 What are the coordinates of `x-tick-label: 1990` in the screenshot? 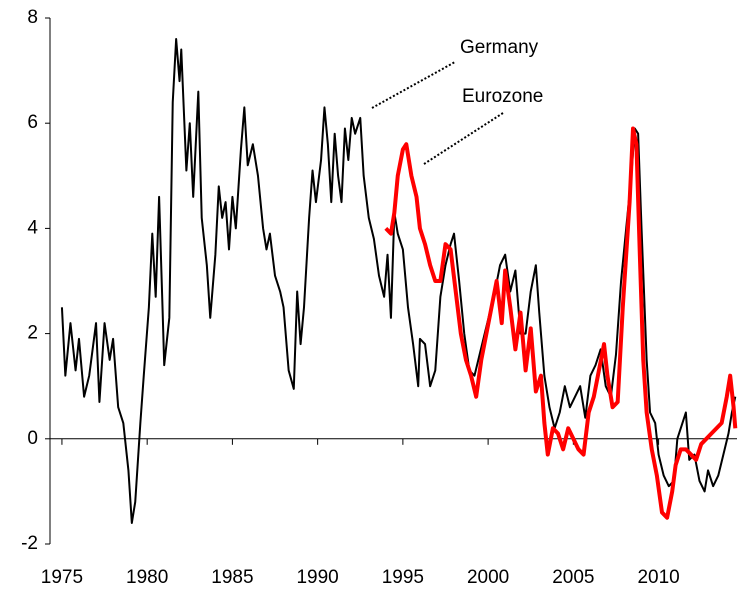 It's located at (317, 577).